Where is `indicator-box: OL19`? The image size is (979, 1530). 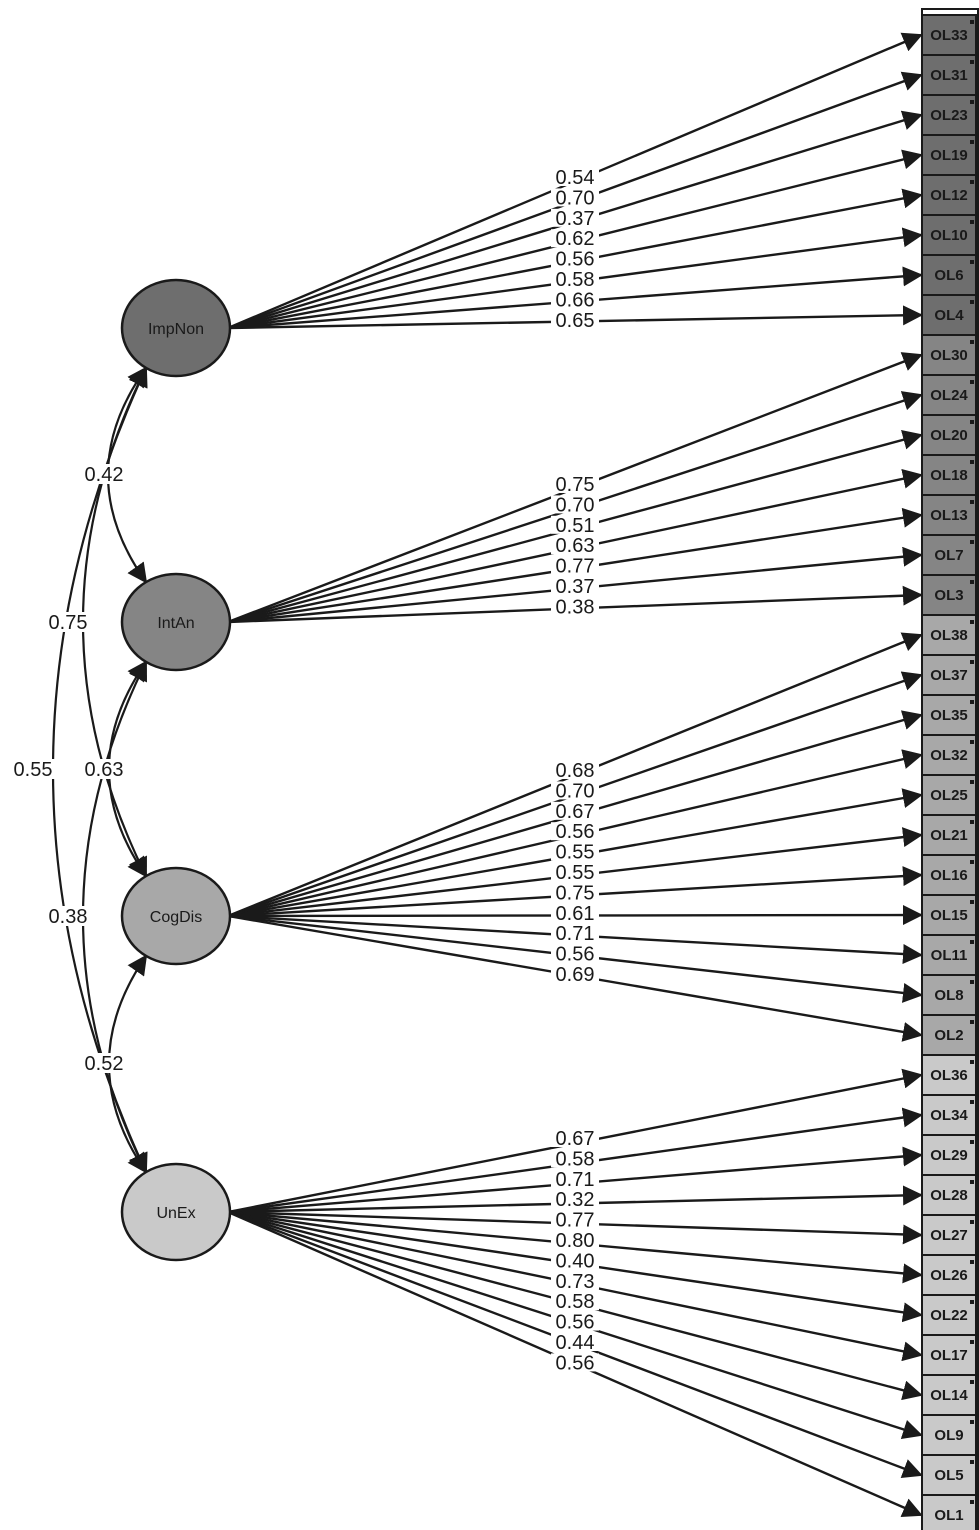
indicator-box: OL19 is located at coordinates (949, 155).